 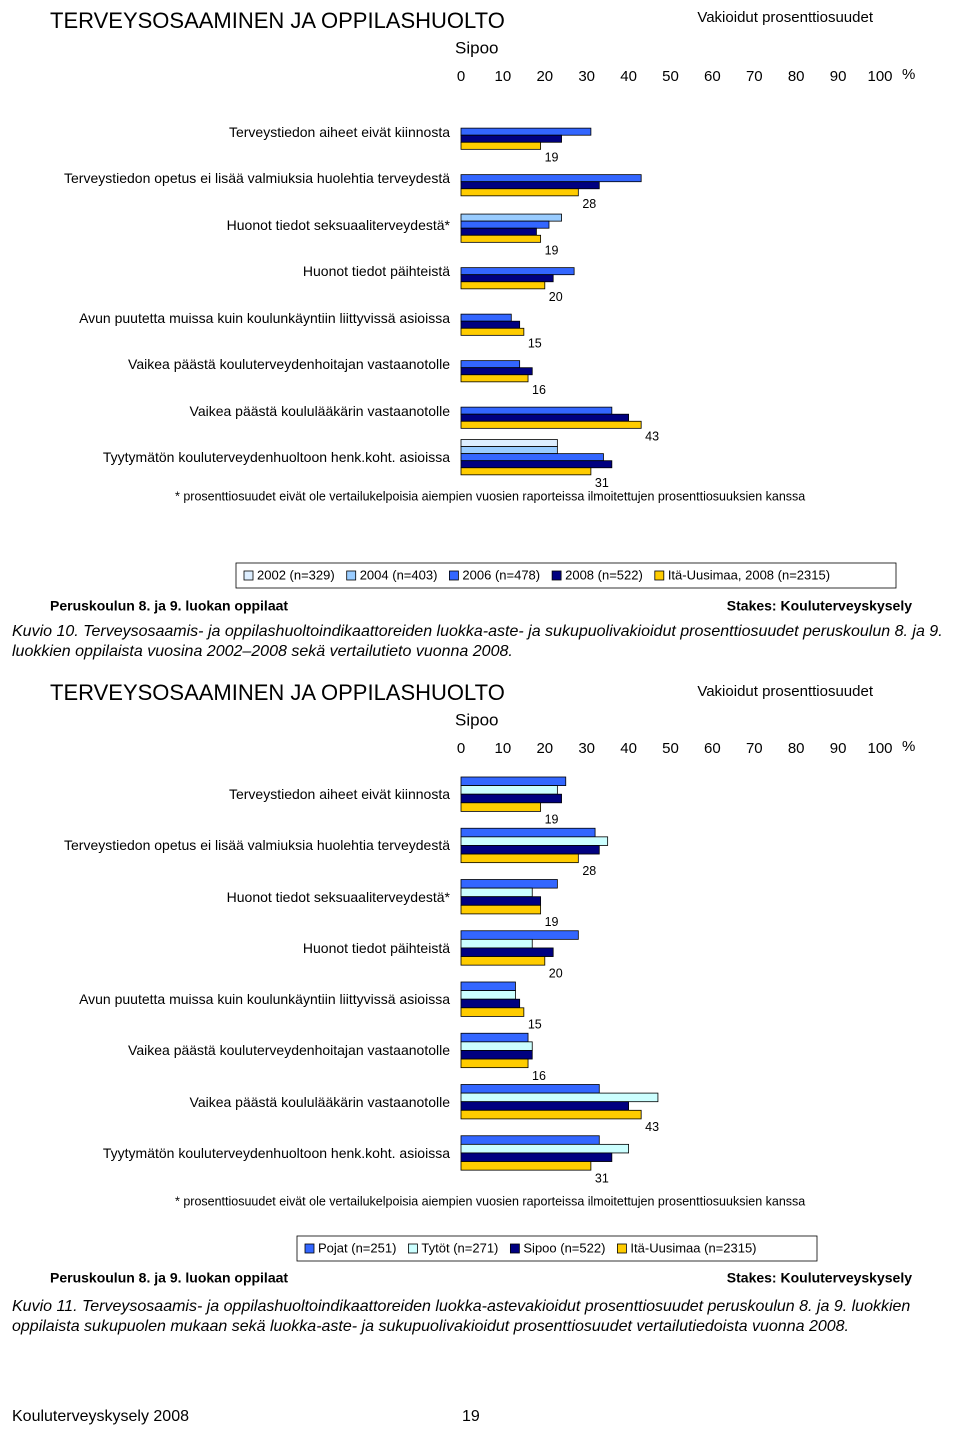 I want to click on chart-subtitle: Sipoo, so click(x=476, y=47).